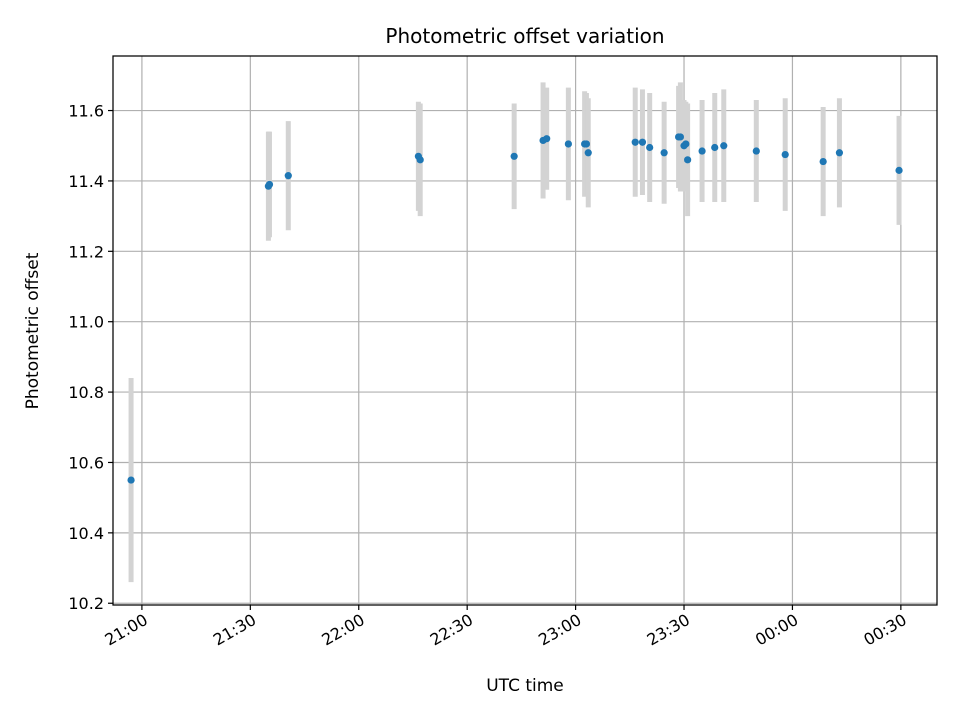 This screenshot has width=960, height=720. What do you see at coordinates (86, 181) in the screenshot?
I see `y-tick-label: 11.4` at bounding box center [86, 181].